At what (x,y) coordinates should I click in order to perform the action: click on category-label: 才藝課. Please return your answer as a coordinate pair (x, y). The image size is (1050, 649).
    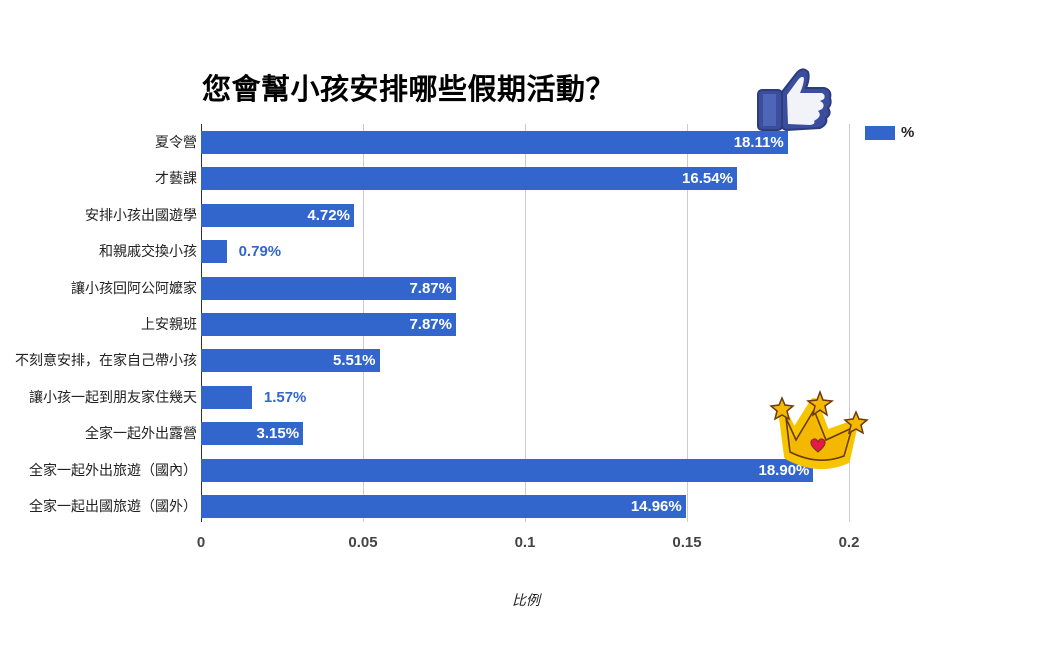
    Looking at the image, I should click on (176, 178).